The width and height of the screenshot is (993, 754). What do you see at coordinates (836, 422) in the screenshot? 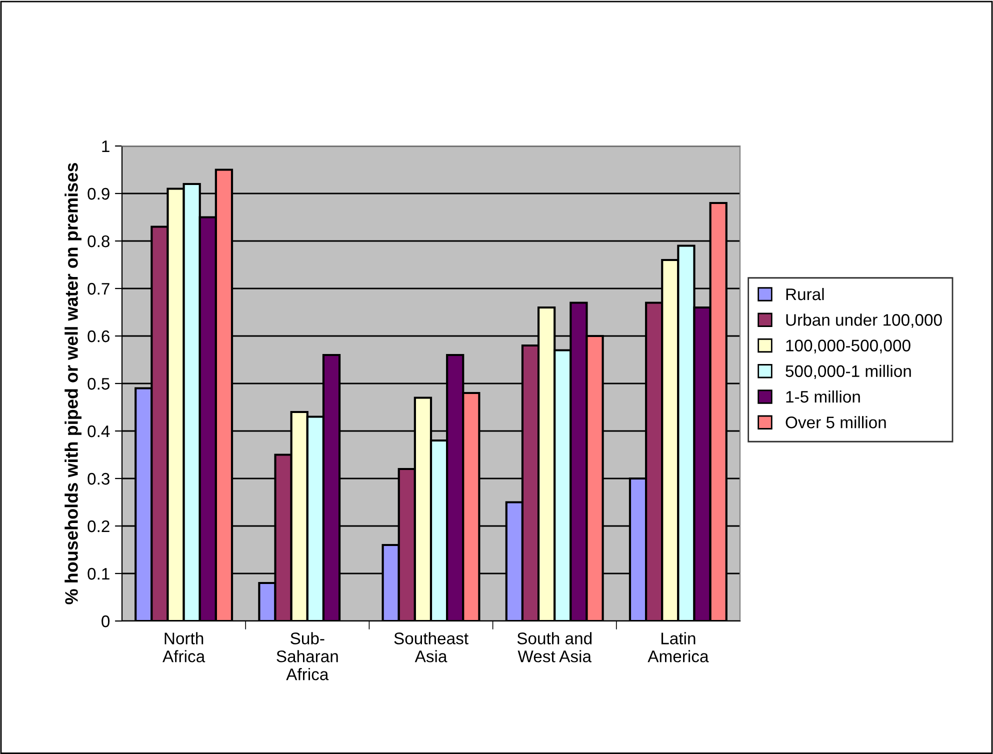
I see `legend-label: Over 5 million` at bounding box center [836, 422].